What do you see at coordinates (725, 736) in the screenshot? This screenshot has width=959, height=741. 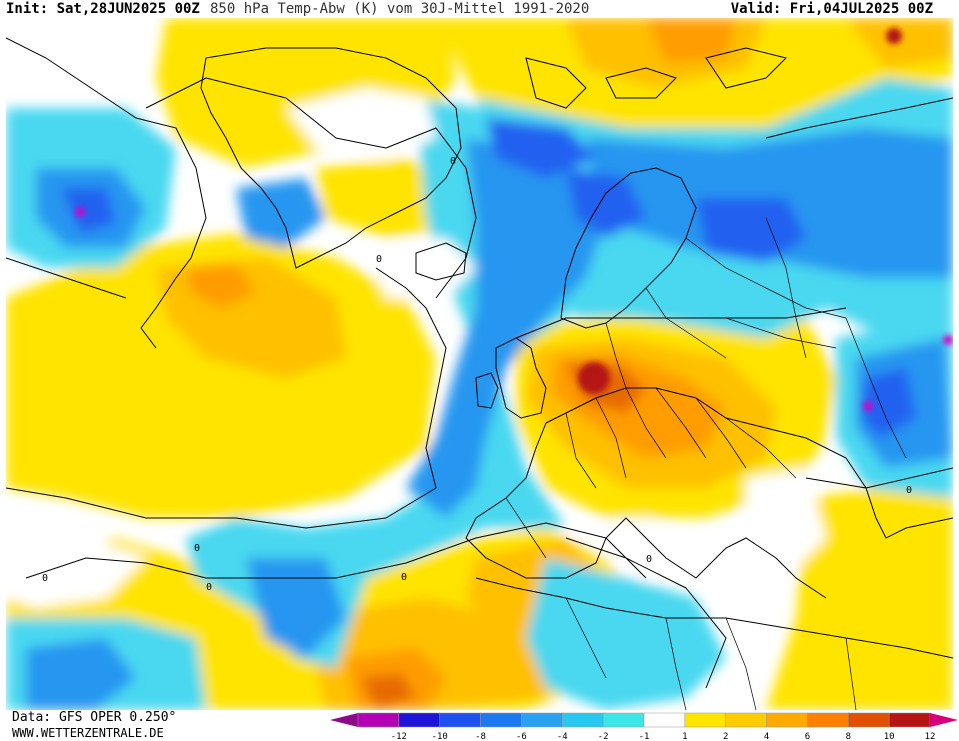 I see `legend-tick-label: 2` at bounding box center [725, 736].